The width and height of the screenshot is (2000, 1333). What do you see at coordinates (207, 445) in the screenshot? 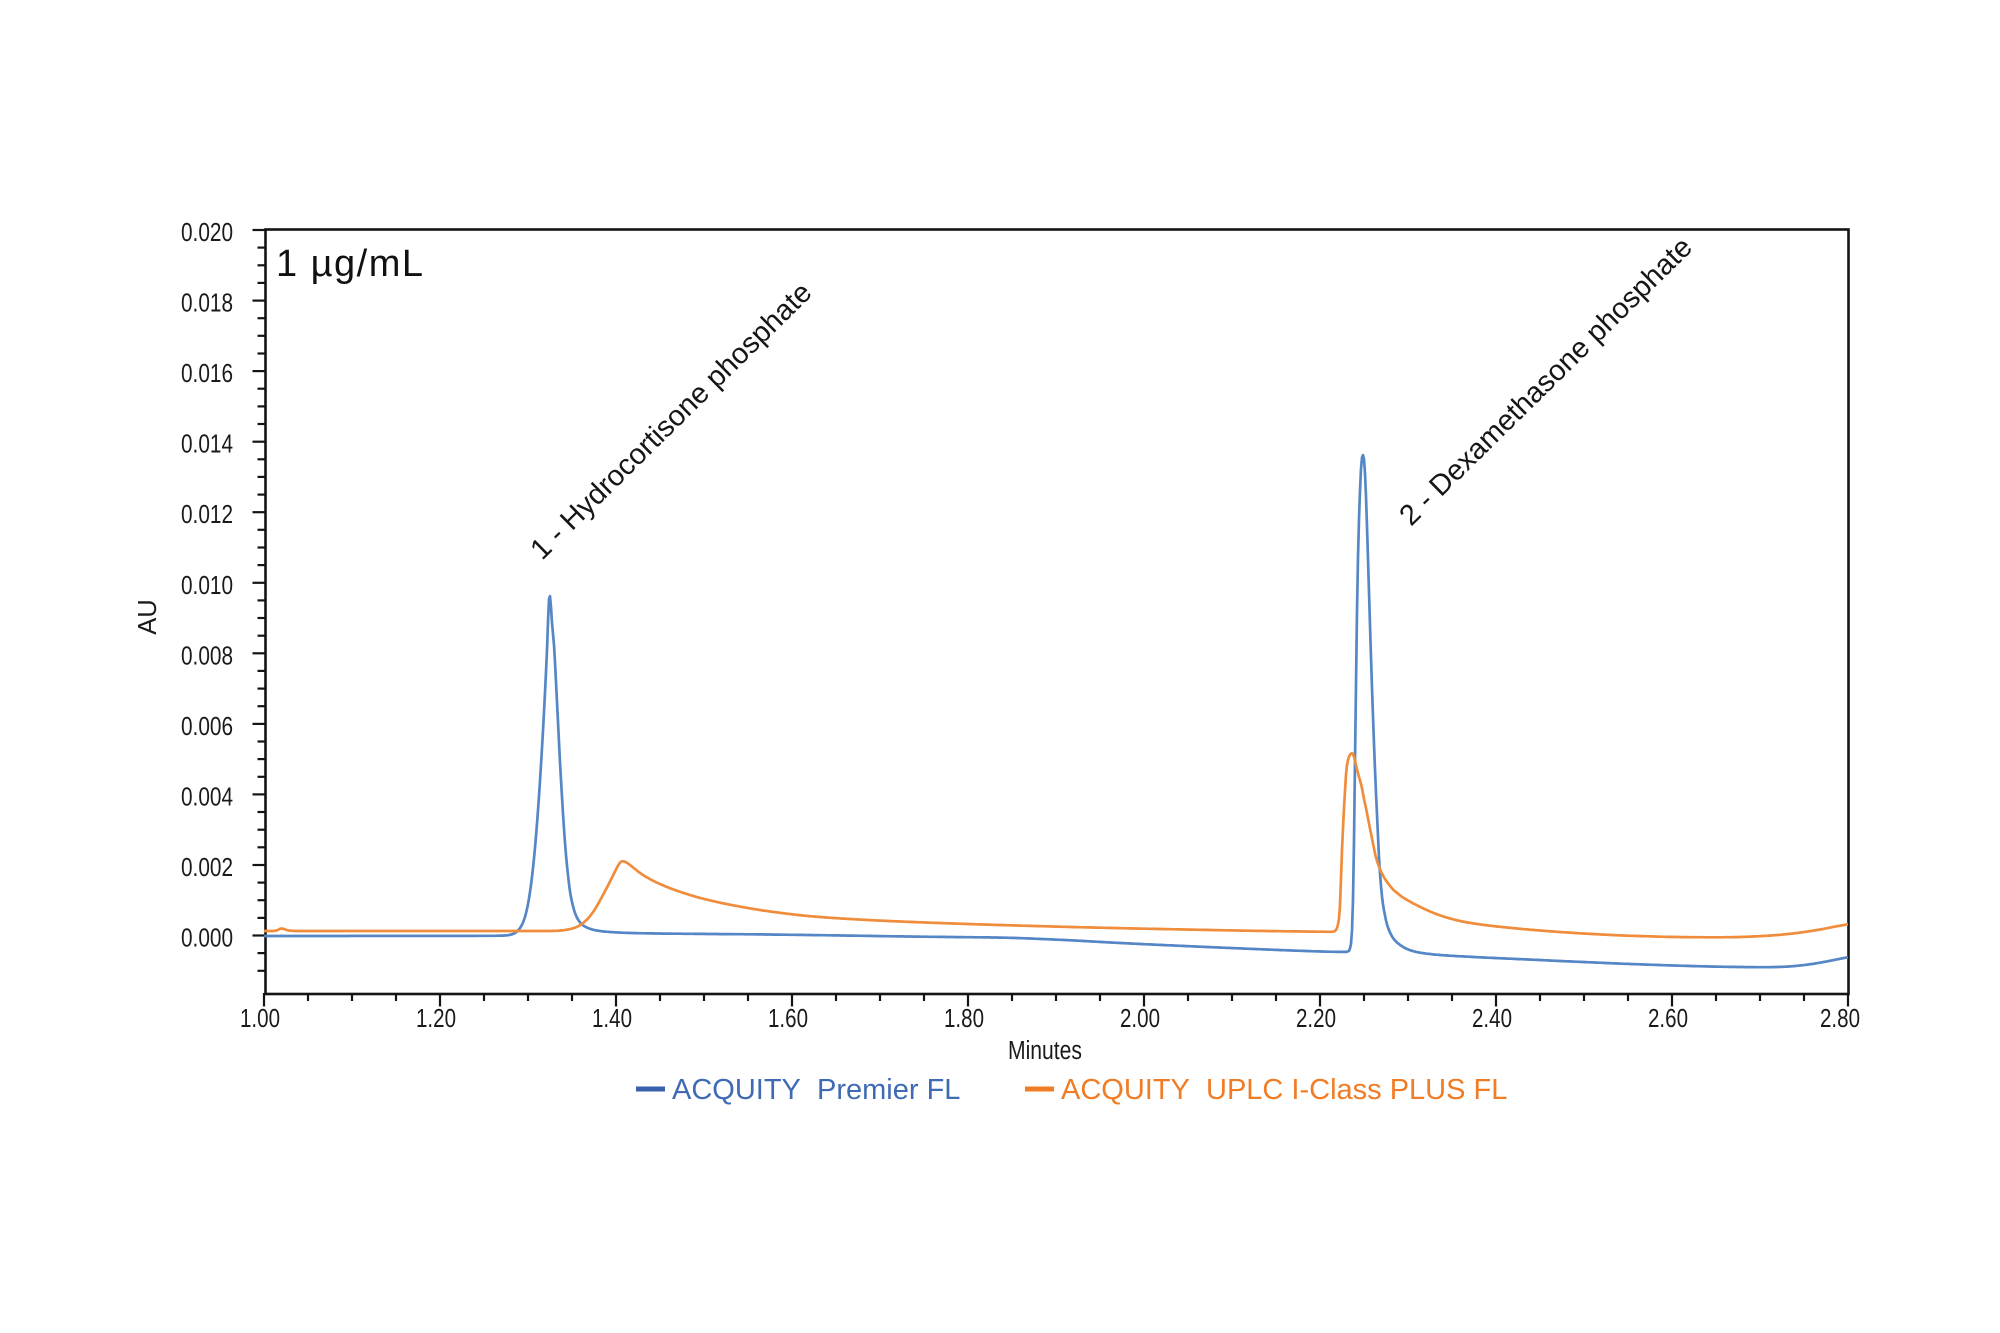
I see `svg-text: 0.014` at bounding box center [207, 445].